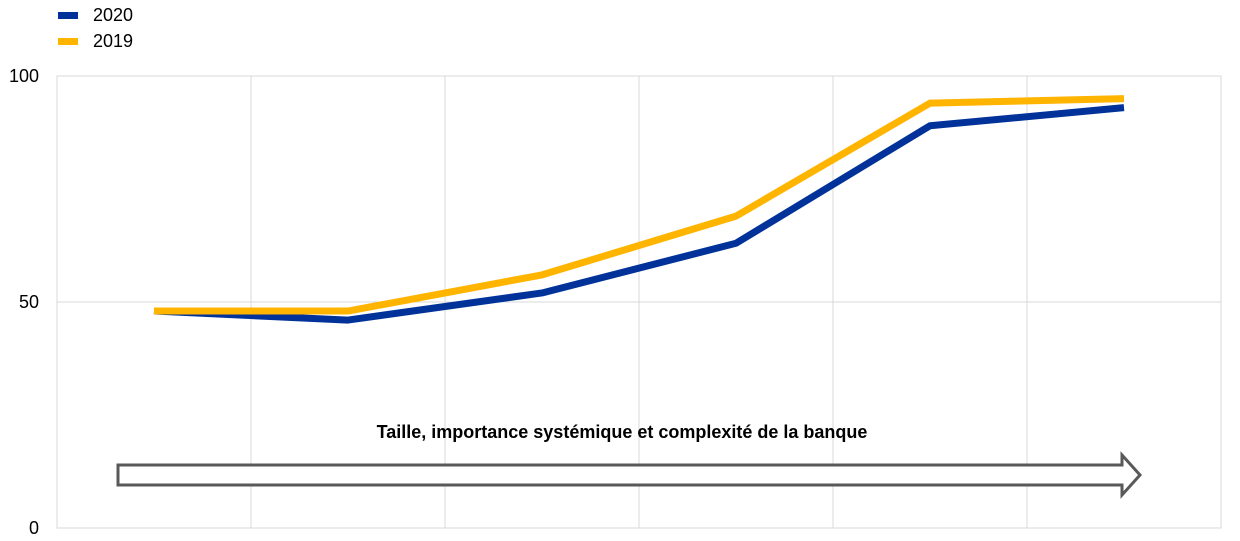  I want to click on legend-label-2020: 2020, so click(113, 14).